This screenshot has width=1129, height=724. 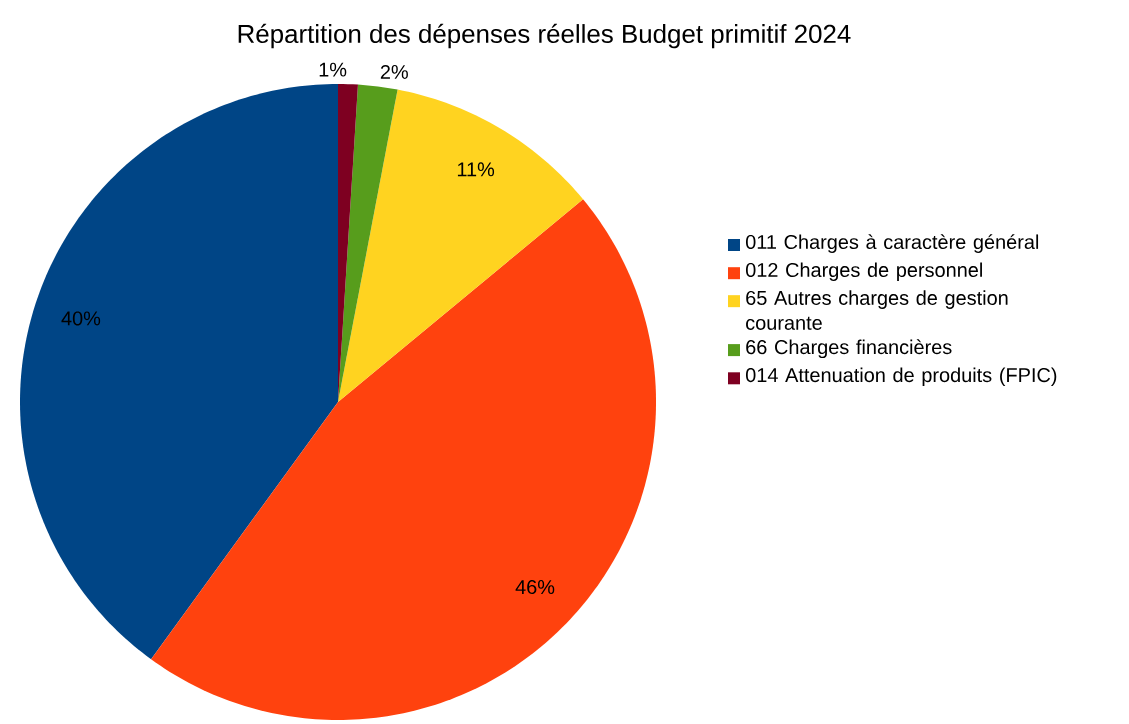 What do you see at coordinates (535, 587) in the screenshot?
I see `data-label: 46%` at bounding box center [535, 587].